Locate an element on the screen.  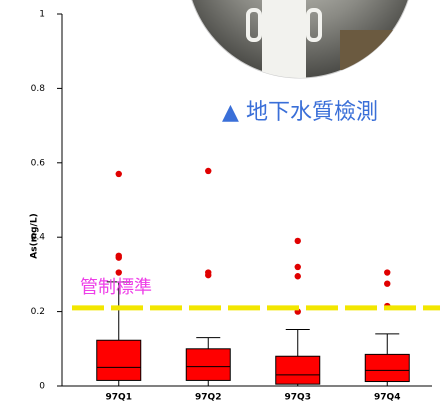
x-tick-label: 97Q3 is located at coordinates (298, 398).